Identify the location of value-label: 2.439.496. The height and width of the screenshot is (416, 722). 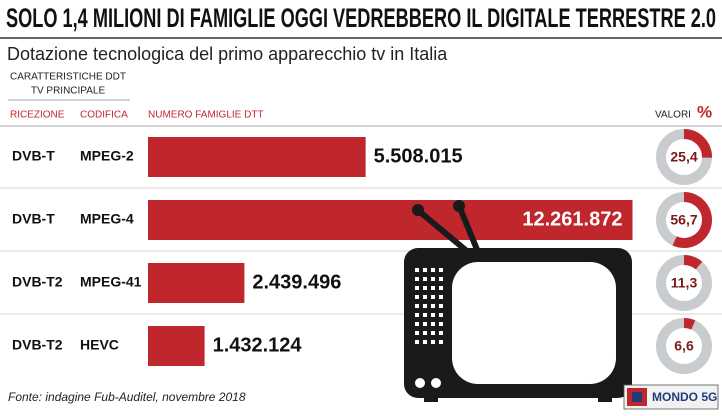
(296, 282).